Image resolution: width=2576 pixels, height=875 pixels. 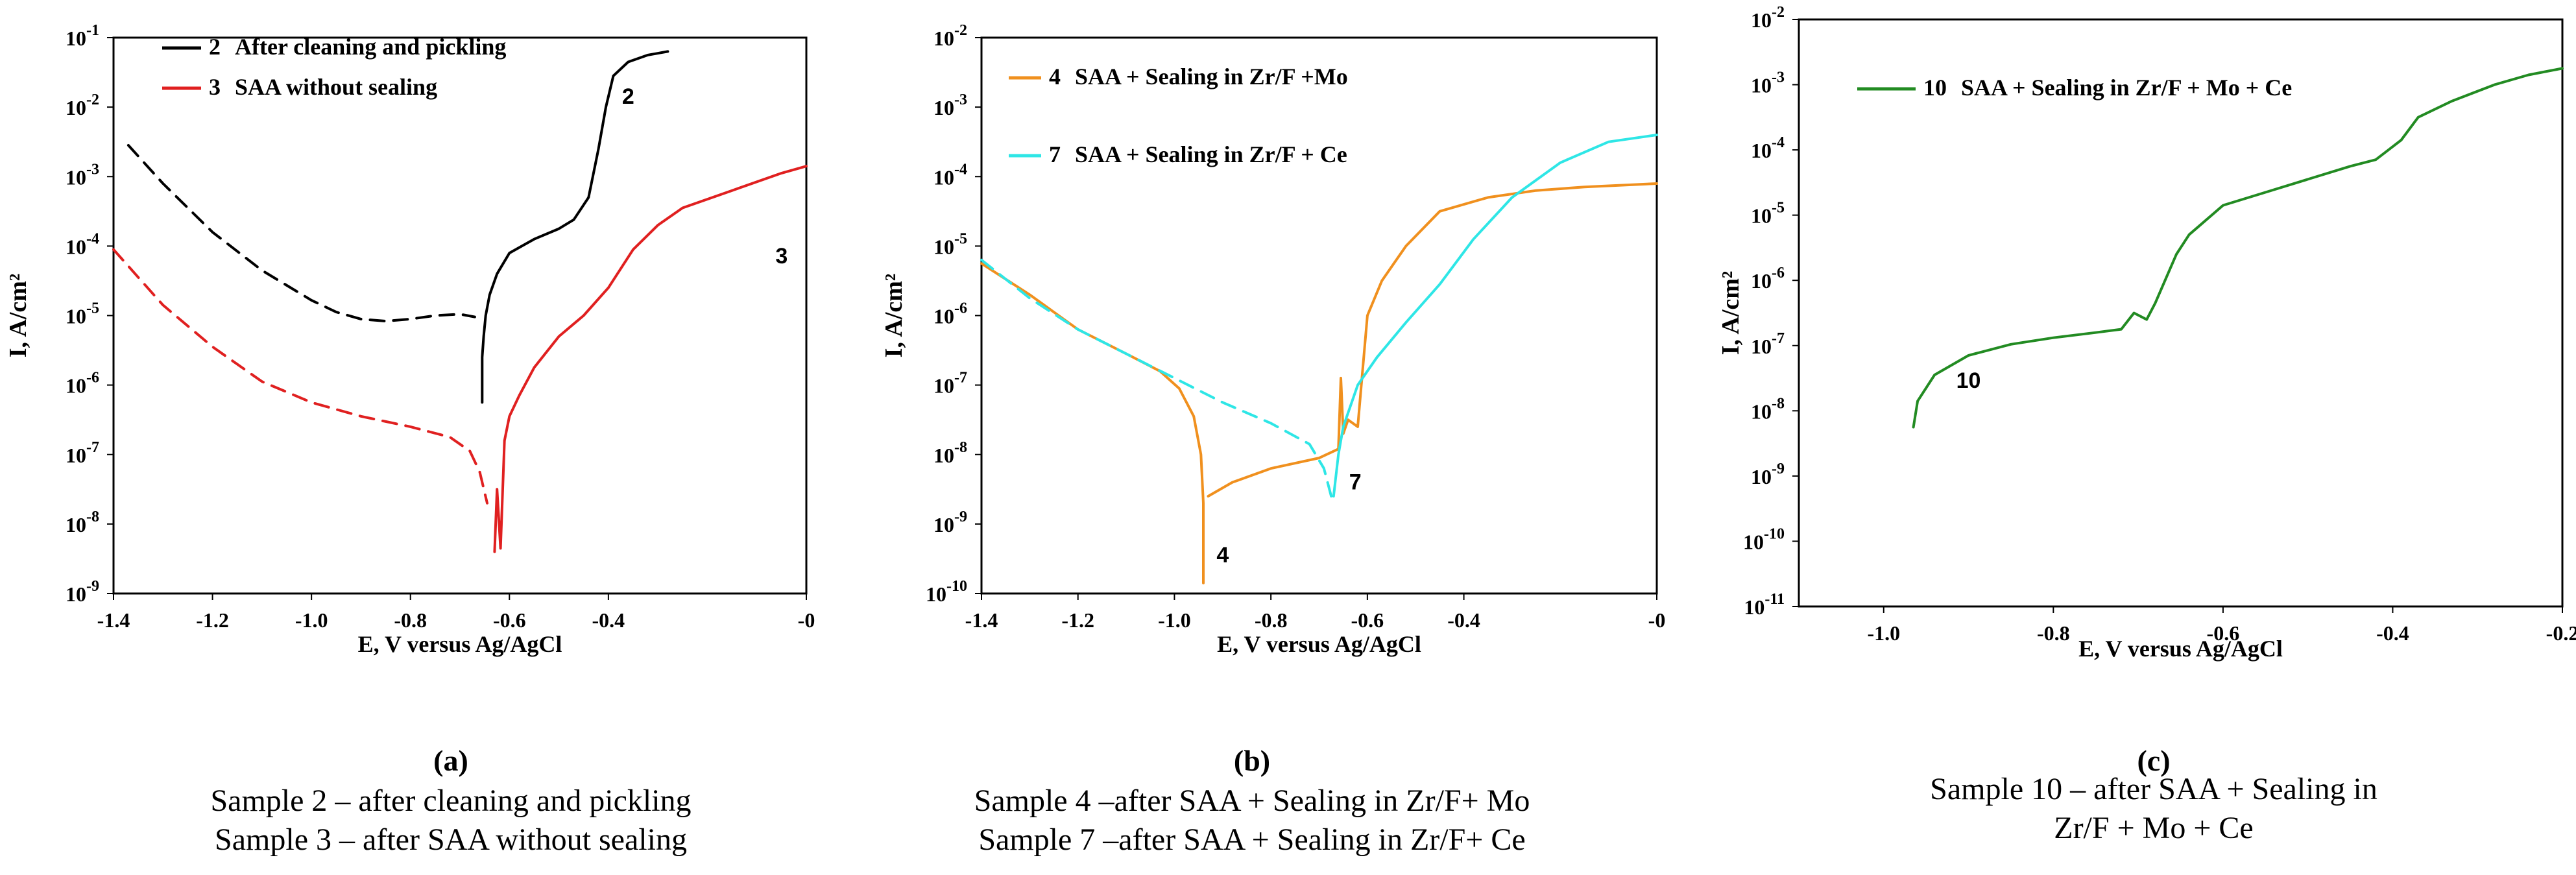 What do you see at coordinates (215, 47) in the screenshot?
I see `legend-number-2: 2` at bounding box center [215, 47].